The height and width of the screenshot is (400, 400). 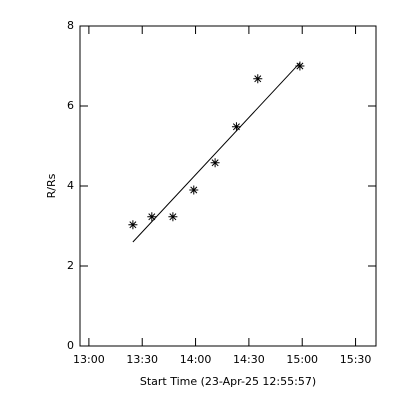 What do you see at coordinates (51, 185) in the screenshot?
I see `y-axis-label: R/Rs` at bounding box center [51, 185].